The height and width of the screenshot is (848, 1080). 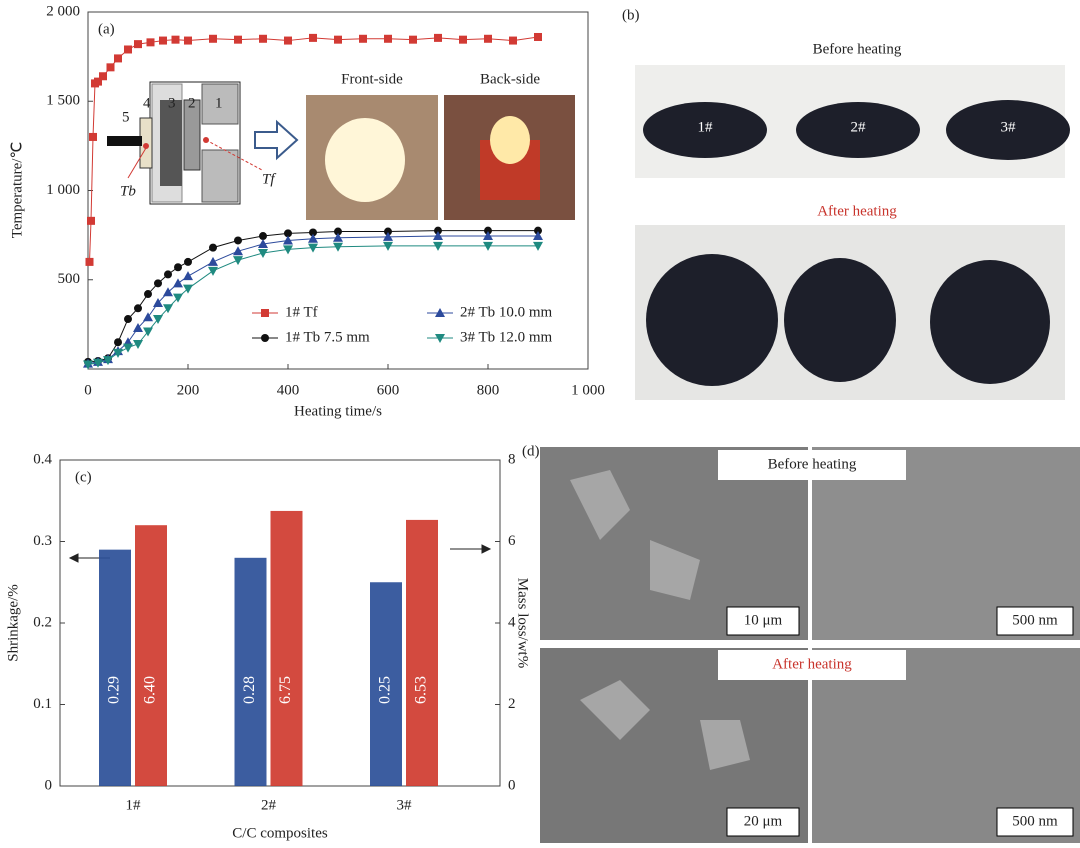 What do you see at coordinates (280, 833) in the screenshot?
I see `x-axis-label: C/C composites` at bounding box center [280, 833].